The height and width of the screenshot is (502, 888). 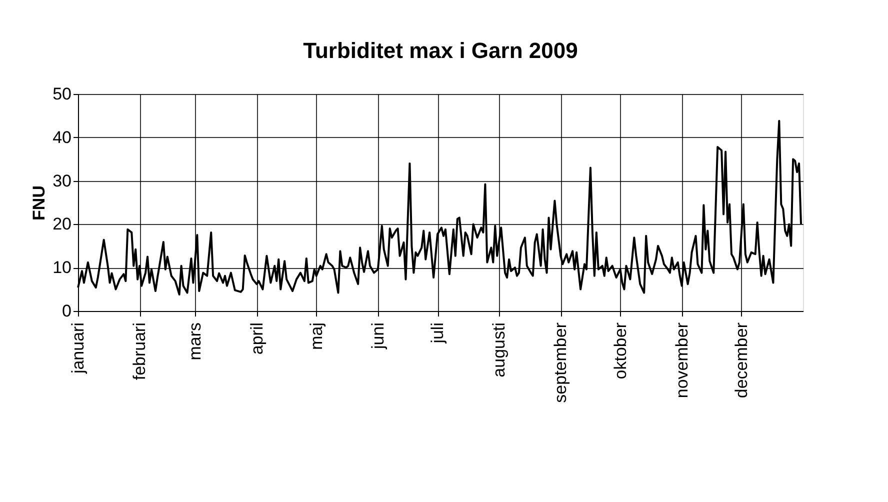 What do you see at coordinates (78, 348) in the screenshot?
I see `x-tick-label: januari` at bounding box center [78, 348].